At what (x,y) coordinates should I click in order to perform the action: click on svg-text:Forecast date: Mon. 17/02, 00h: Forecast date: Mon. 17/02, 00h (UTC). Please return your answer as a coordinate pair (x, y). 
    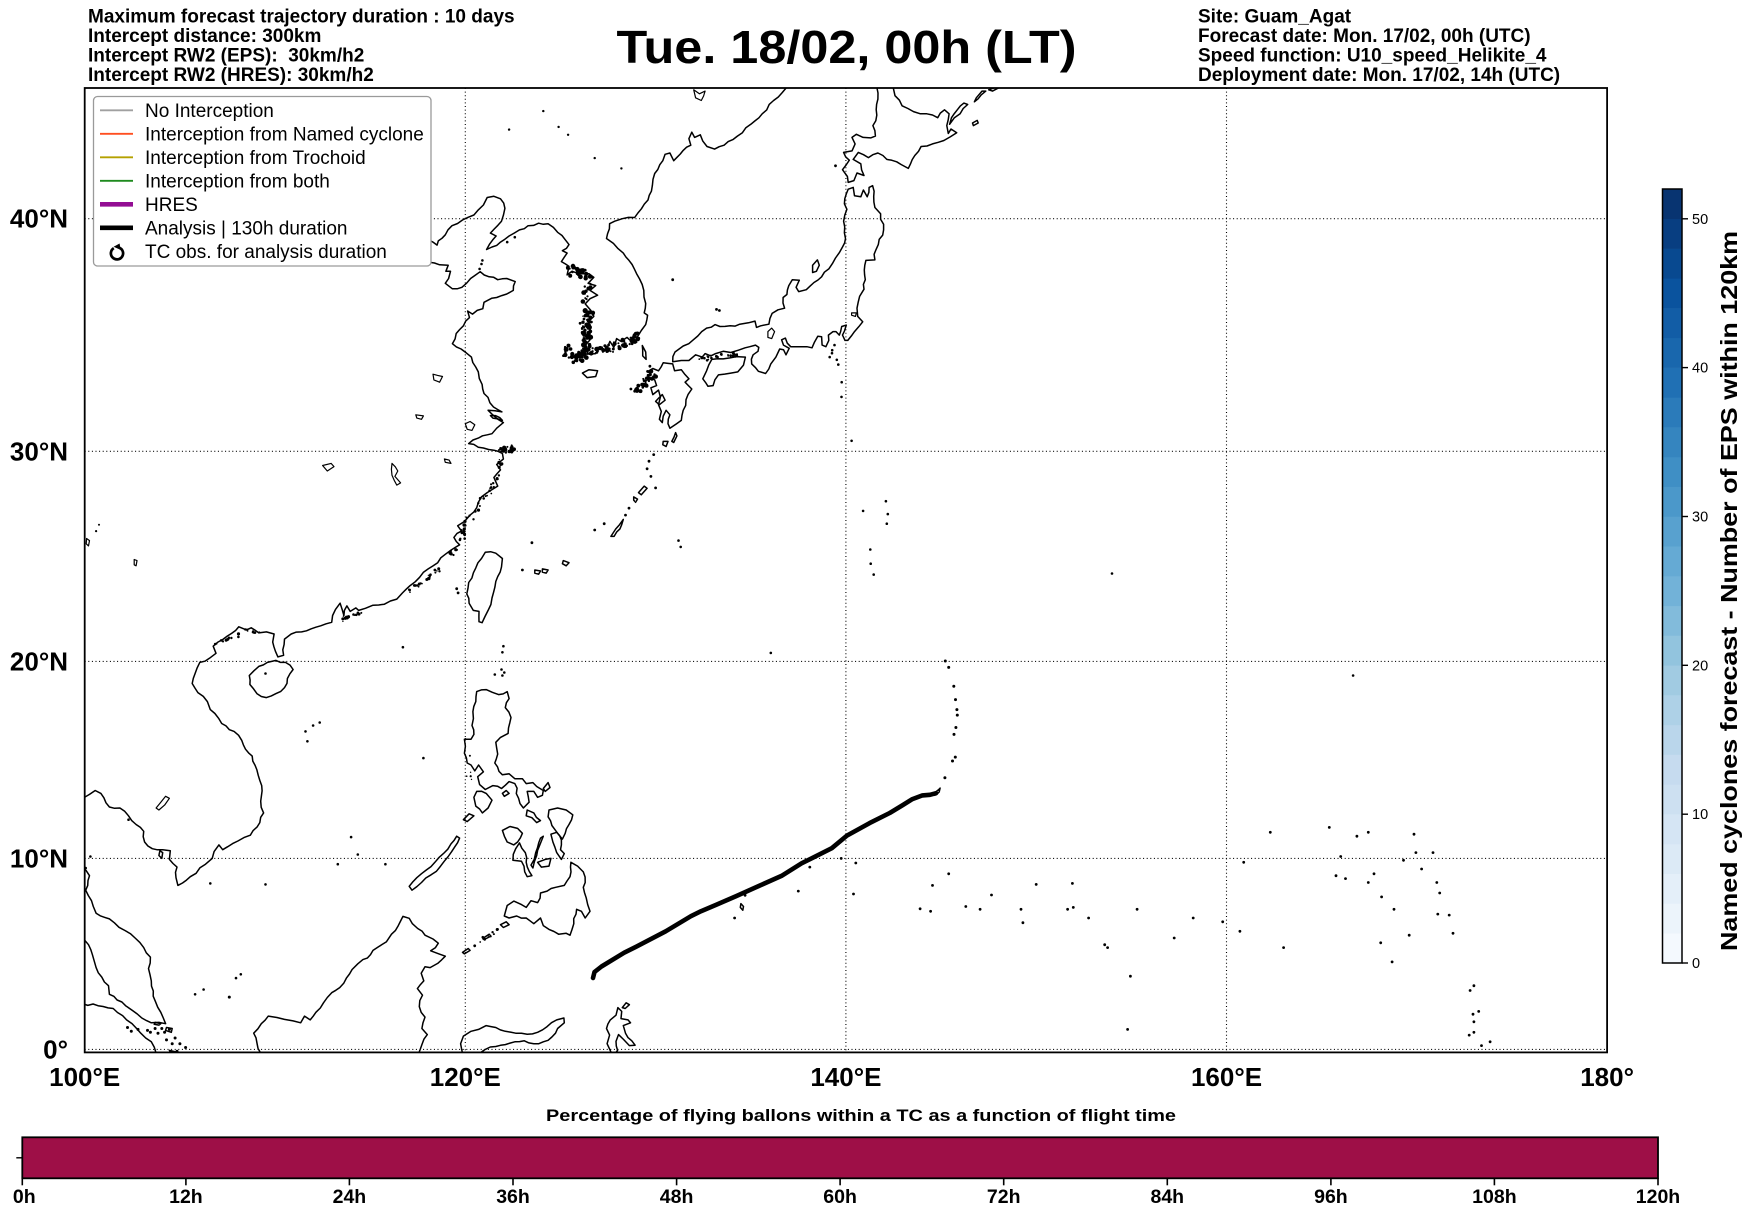
    Looking at the image, I should click on (1364, 36).